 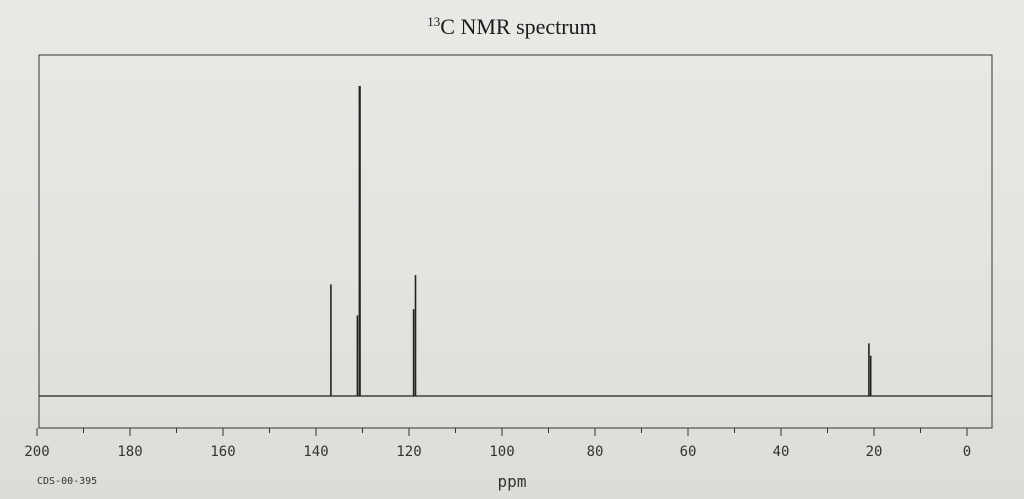 What do you see at coordinates (688, 452) in the screenshot?
I see `x-tick-label: 60` at bounding box center [688, 452].